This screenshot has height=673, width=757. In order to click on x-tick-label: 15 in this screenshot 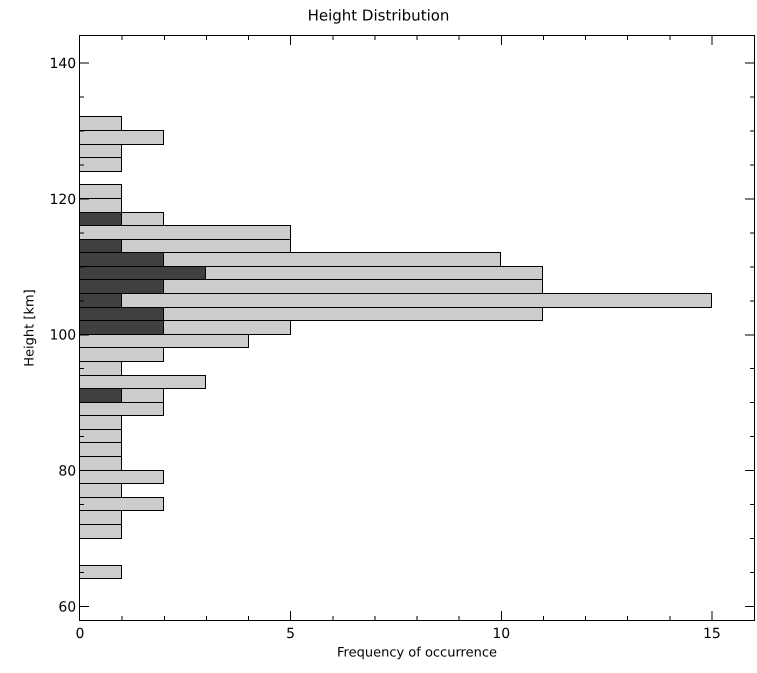, I will do `click(711, 634)`.